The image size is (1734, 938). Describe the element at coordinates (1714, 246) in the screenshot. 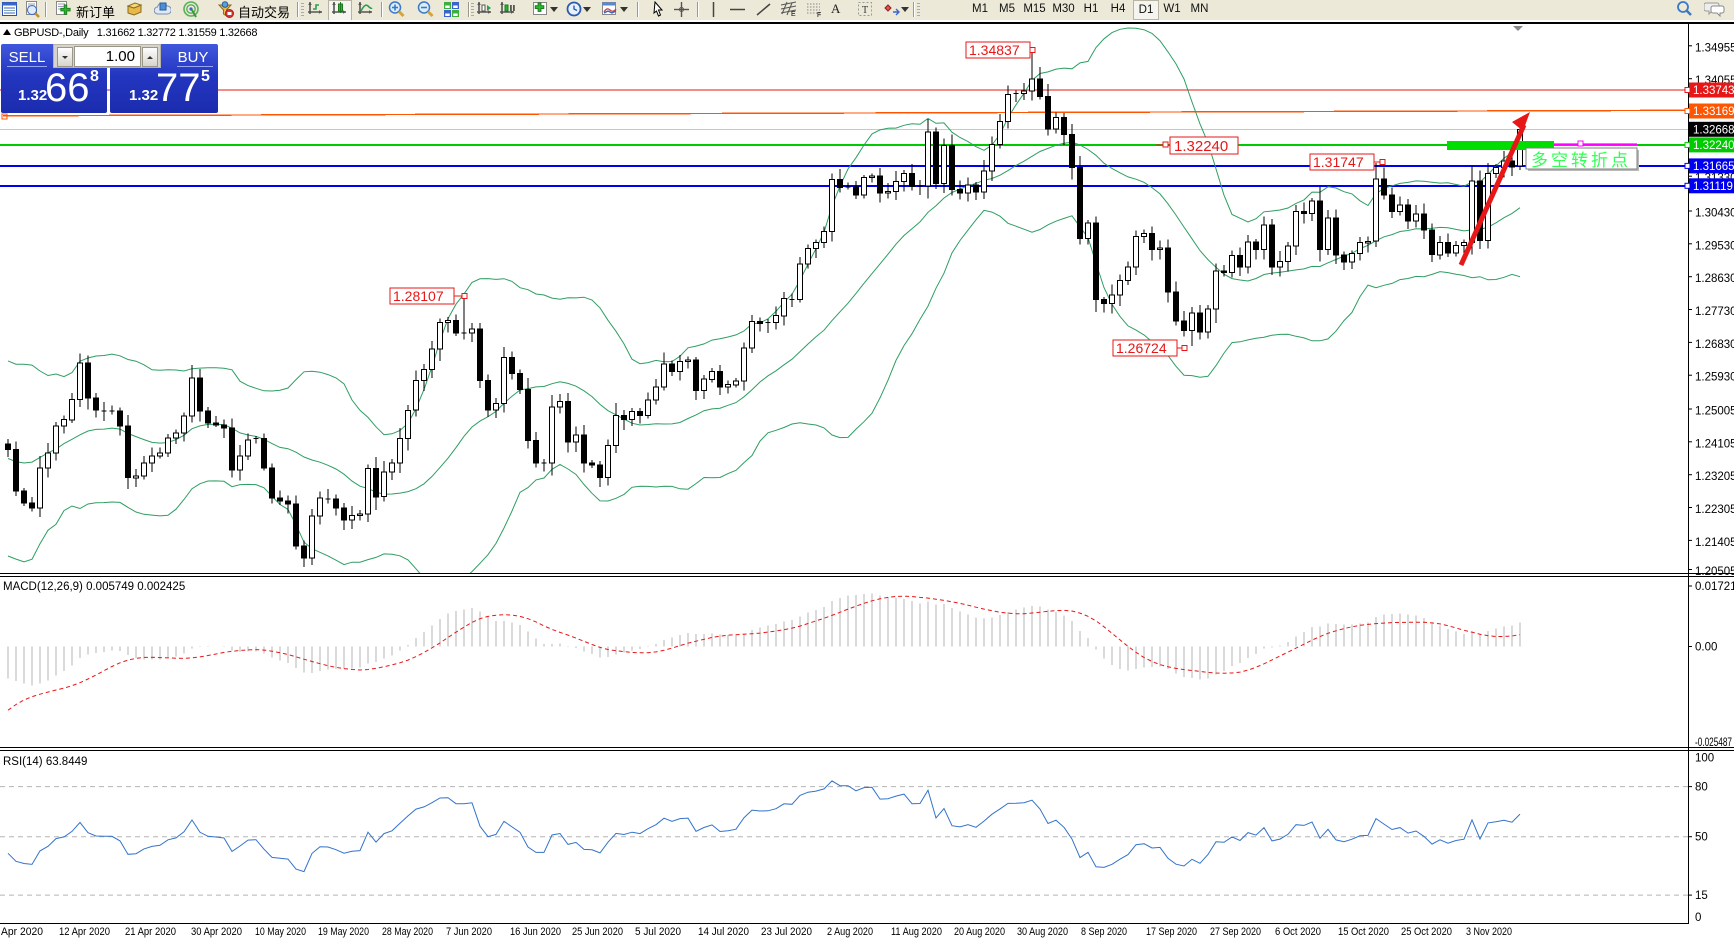

I see `svg-text: 1.29530` at that location.